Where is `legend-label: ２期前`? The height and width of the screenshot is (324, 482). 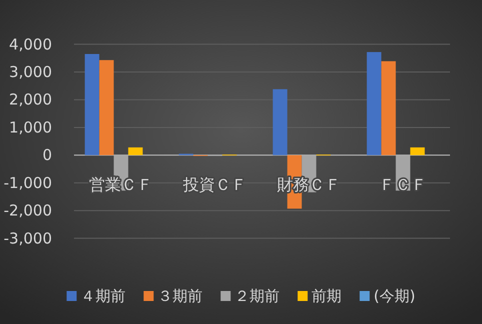
legend-label: ２期前 is located at coordinates (257, 296).